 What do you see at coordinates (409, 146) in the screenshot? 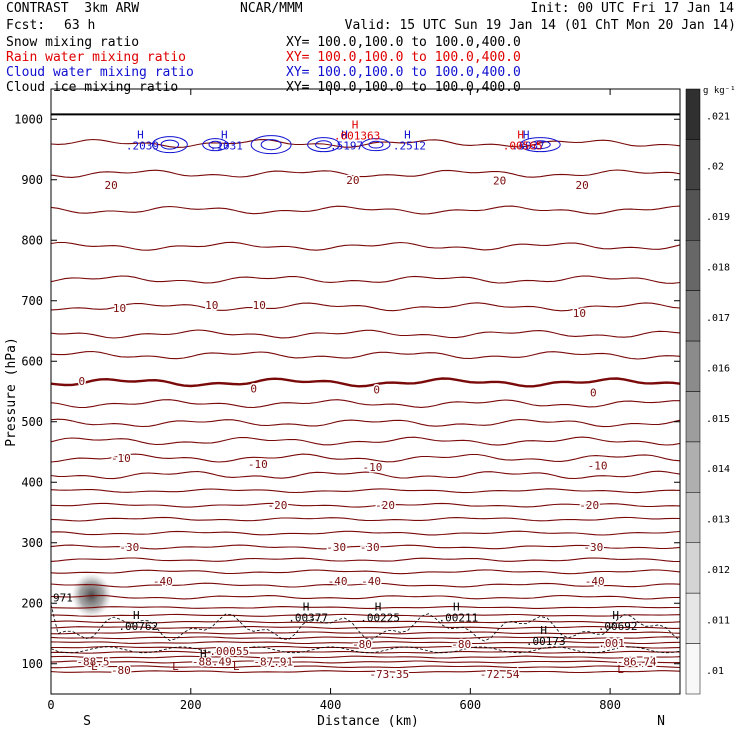
I see `extremum-value: .2512` at bounding box center [409, 146].